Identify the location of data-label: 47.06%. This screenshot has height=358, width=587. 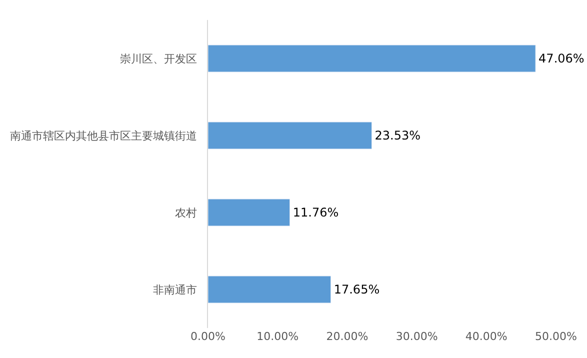
(561, 59).